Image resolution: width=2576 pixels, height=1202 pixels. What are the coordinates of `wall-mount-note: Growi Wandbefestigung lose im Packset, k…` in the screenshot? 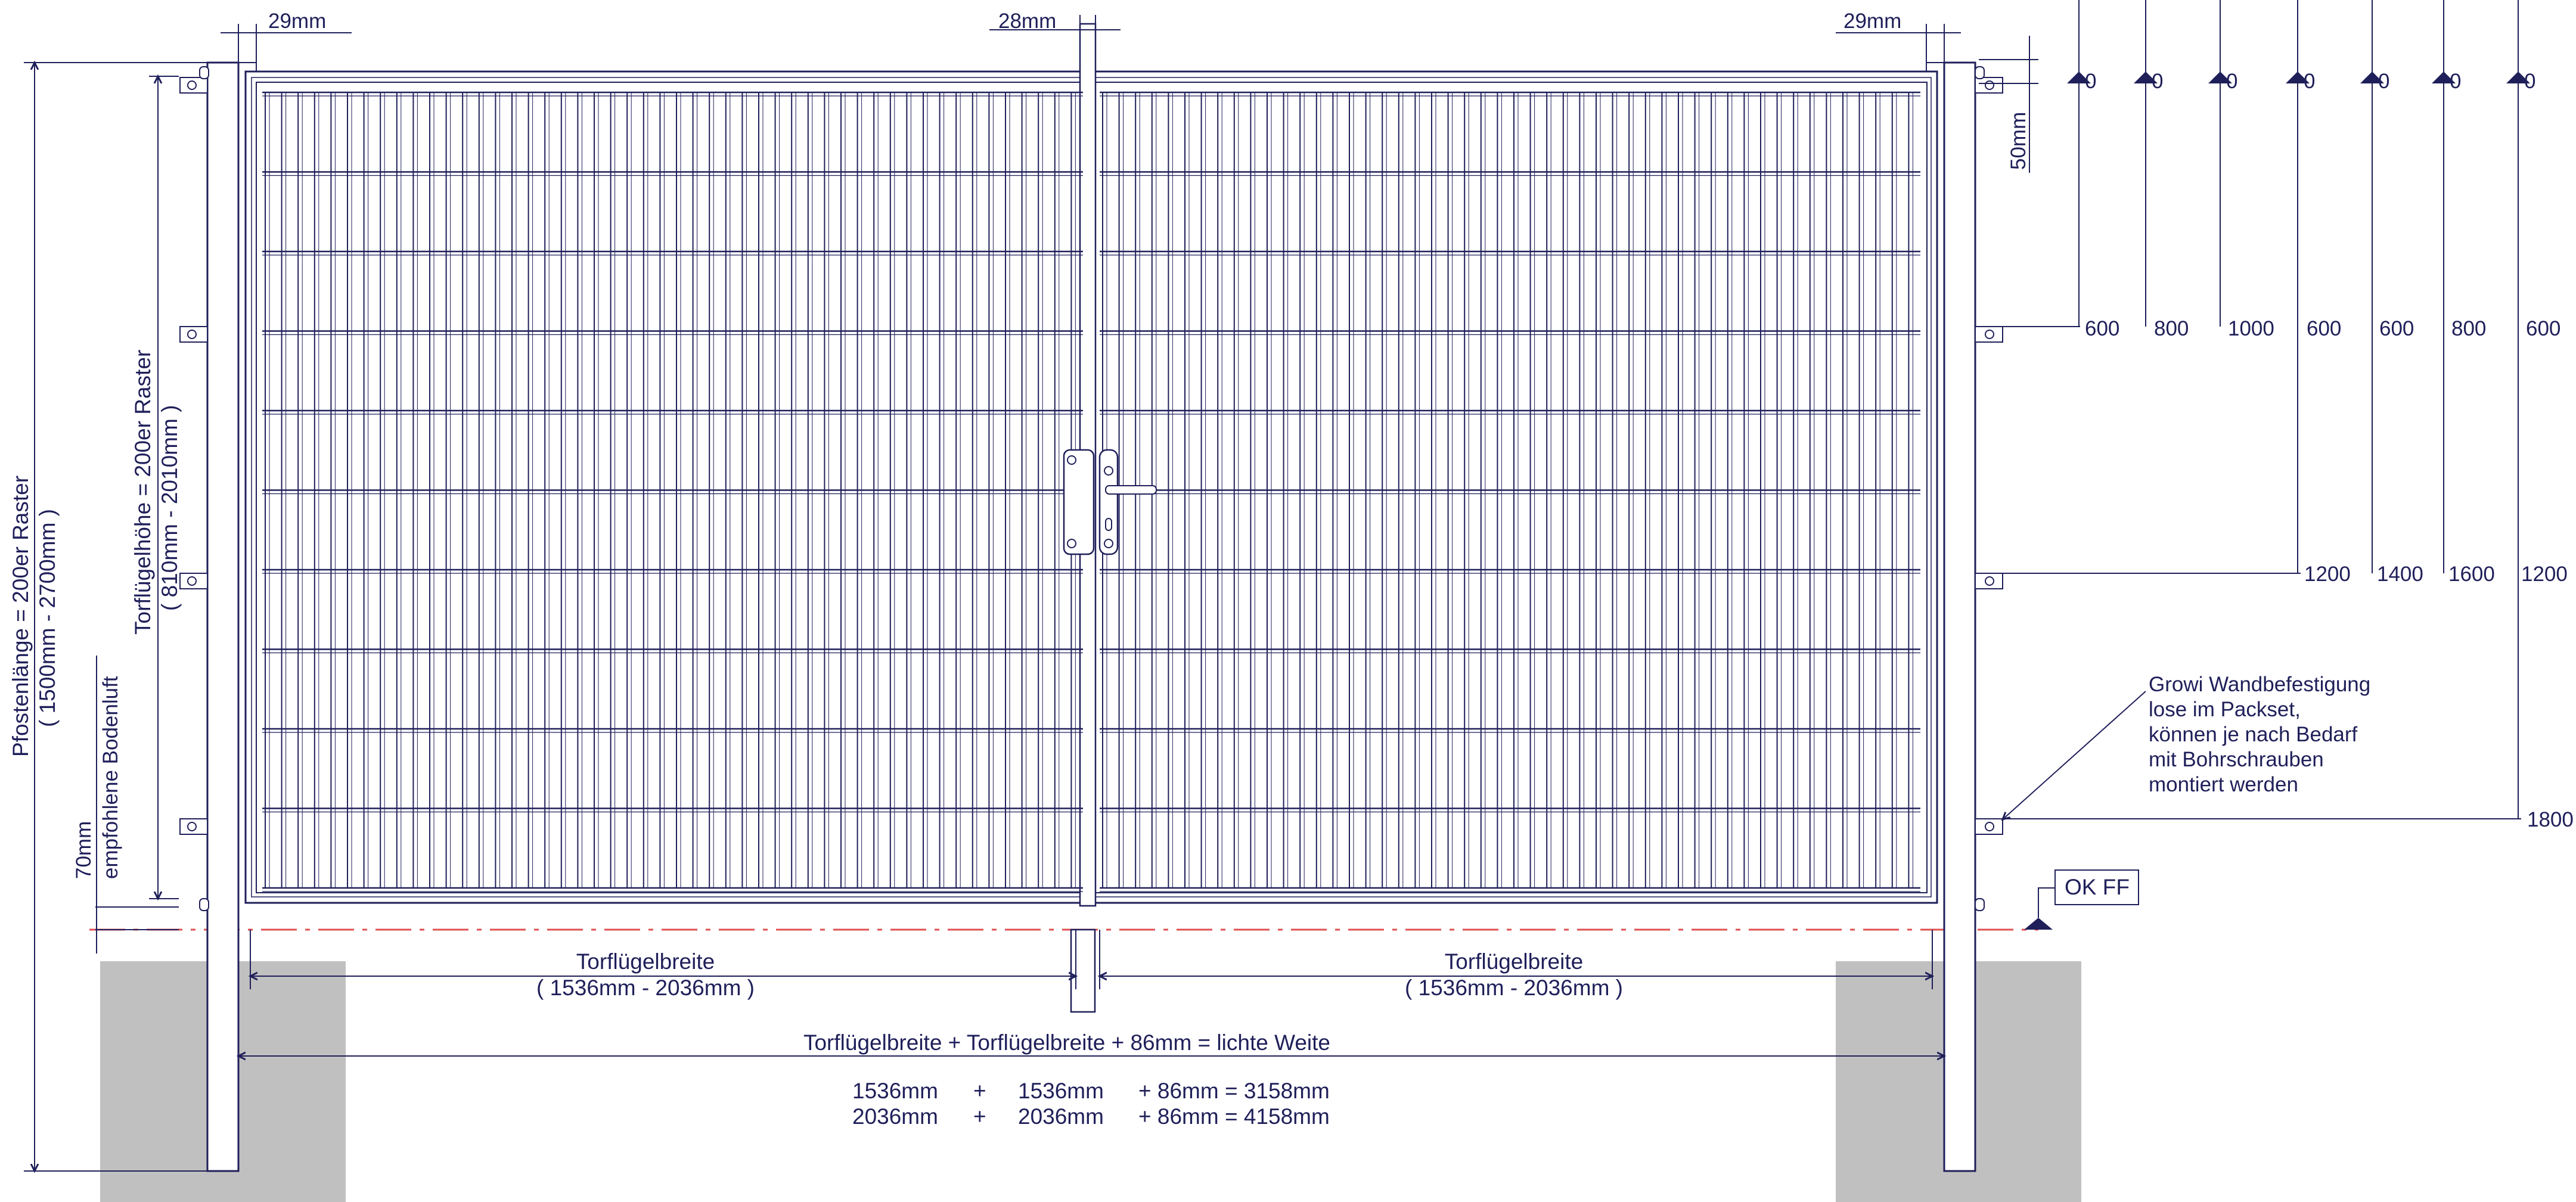 It's located at (2260, 735).